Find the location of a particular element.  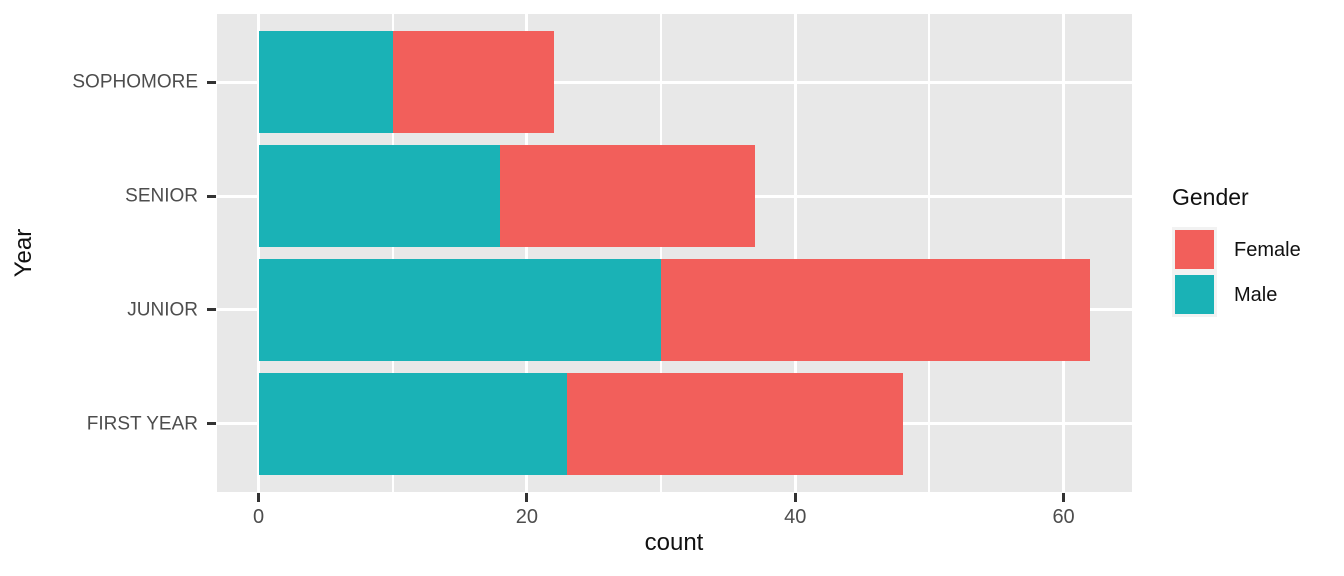

bar-segment-male-first-year is located at coordinates (413, 423).